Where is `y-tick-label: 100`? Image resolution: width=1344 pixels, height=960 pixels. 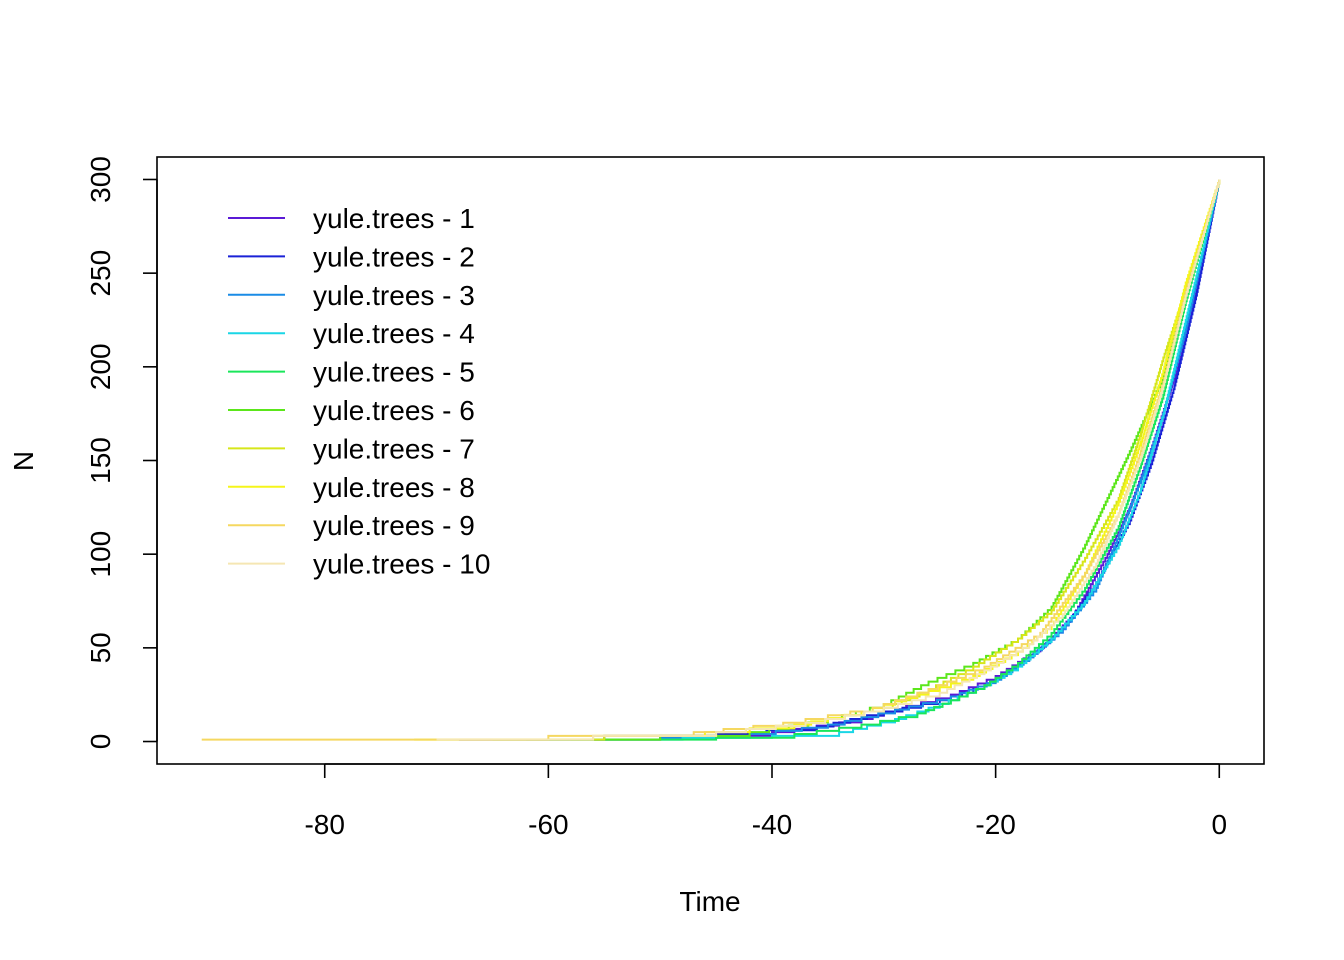
y-tick-label: 100 is located at coordinates (100, 554).